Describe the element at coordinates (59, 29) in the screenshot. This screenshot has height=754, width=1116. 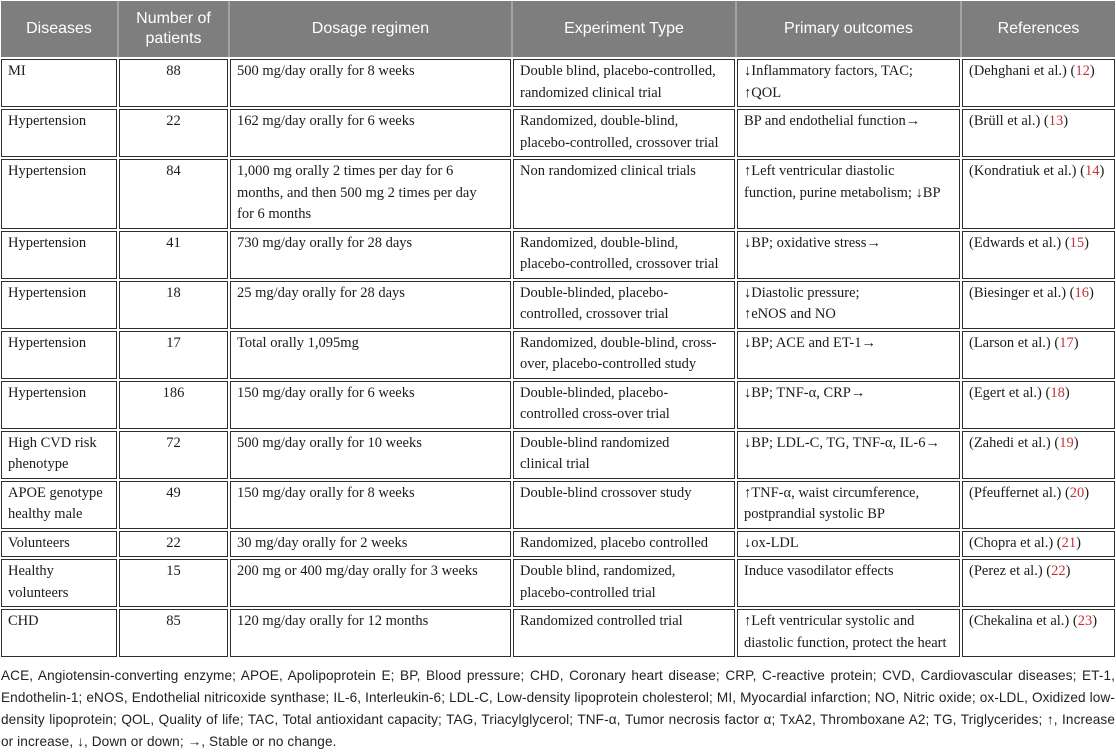
I see `header-diseases: Diseases` at that location.